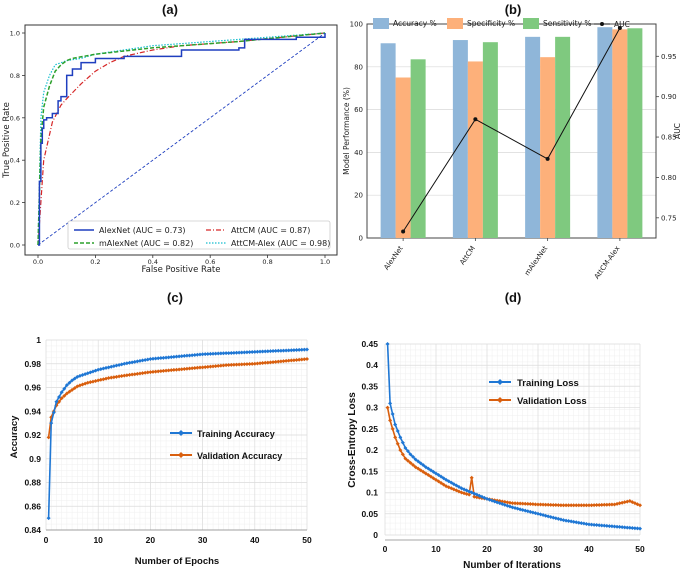 This screenshot has height=572, width=685. I want to click on roc-y-tick-label: 0.2, so click(15, 203).